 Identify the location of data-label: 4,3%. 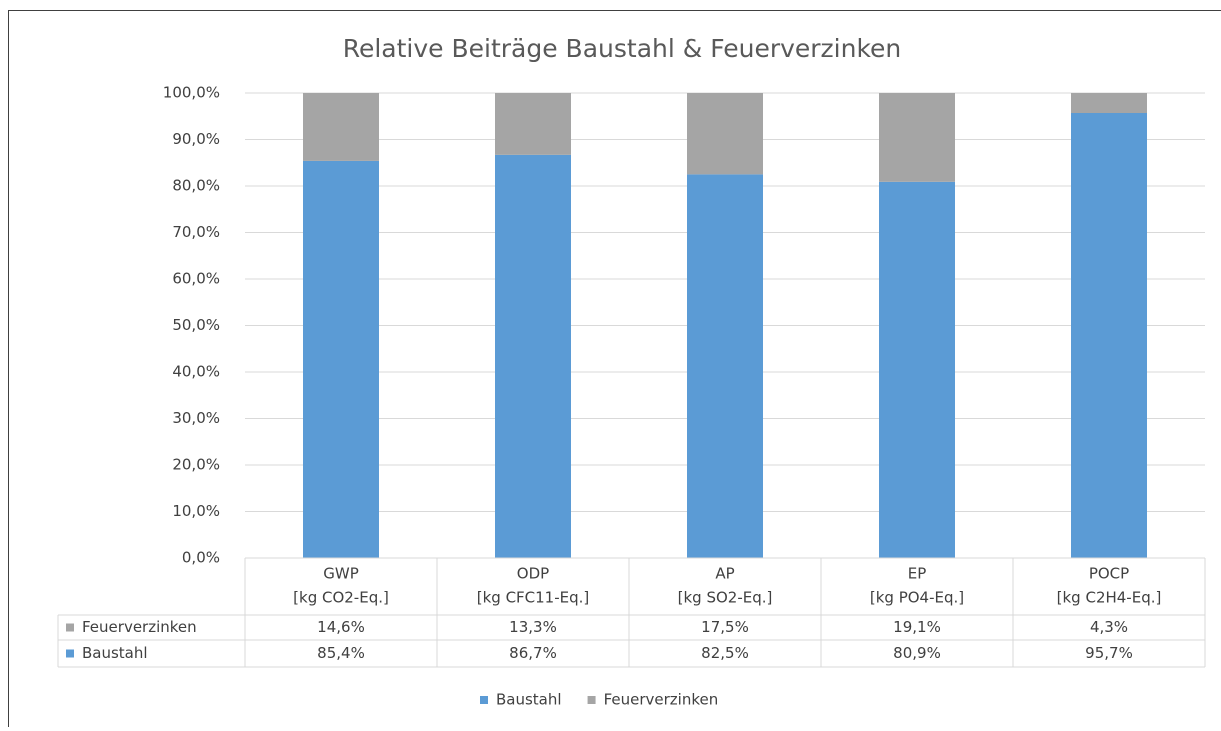
(1109, 627).